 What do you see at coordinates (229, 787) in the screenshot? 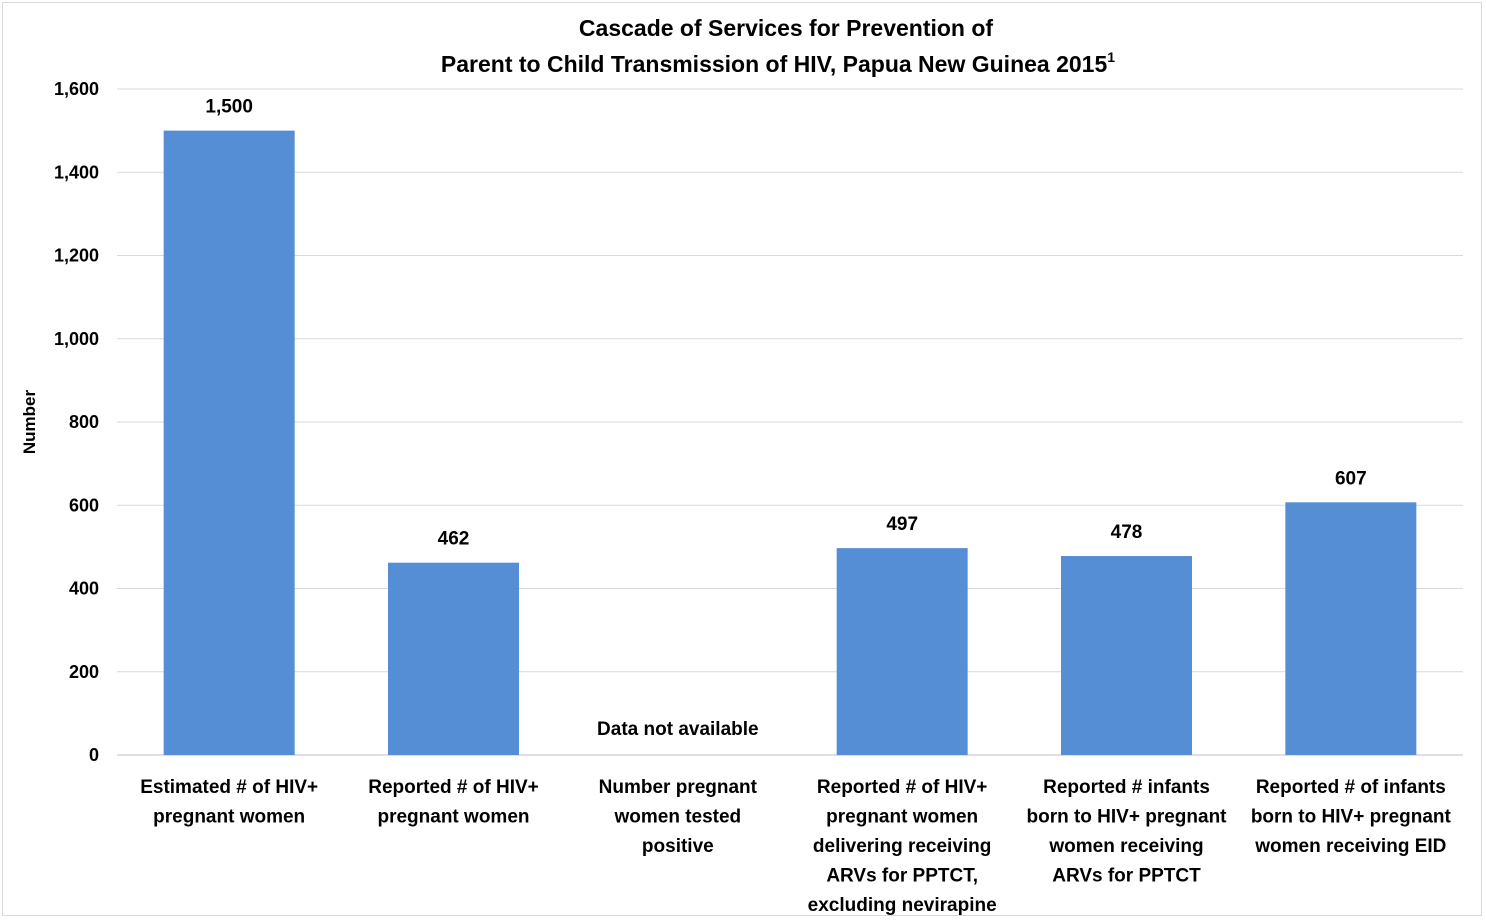
I see `x-category-label: Estimated # of HIV+` at bounding box center [229, 787].